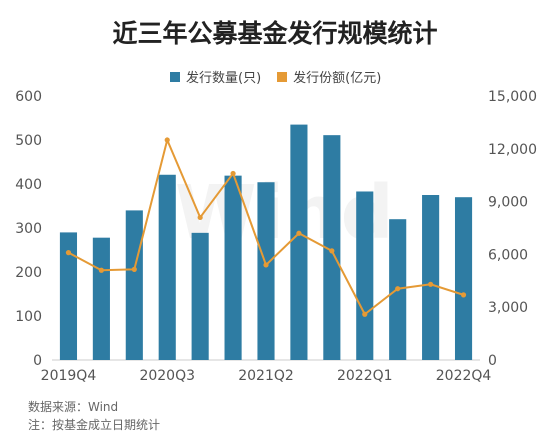  What do you see at coordinates (101, 298) in the screenshot?
I see `bar-2020Q1` at bounding box center [101, 298].